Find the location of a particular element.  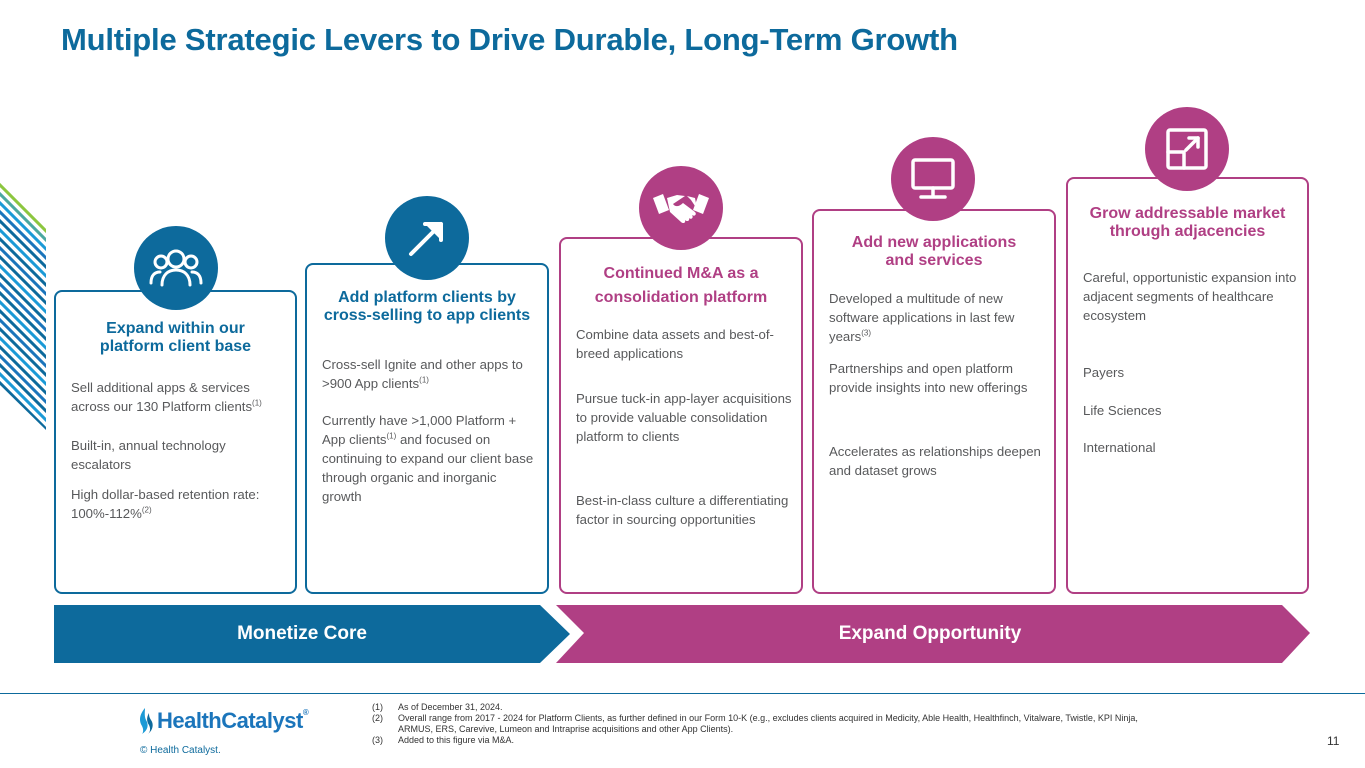

handshake-icon is located at coordinates (681, 208).